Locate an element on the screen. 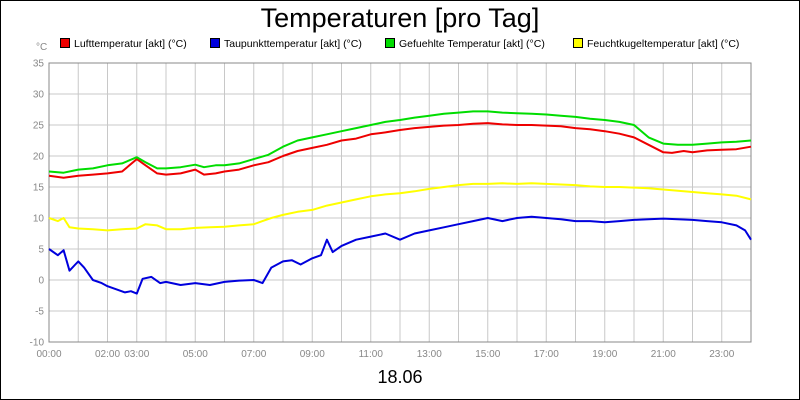 Image resolution: width=800 pixels, height=400 pixels. y-tick-label: 5 is located at coordinates (41, 250).